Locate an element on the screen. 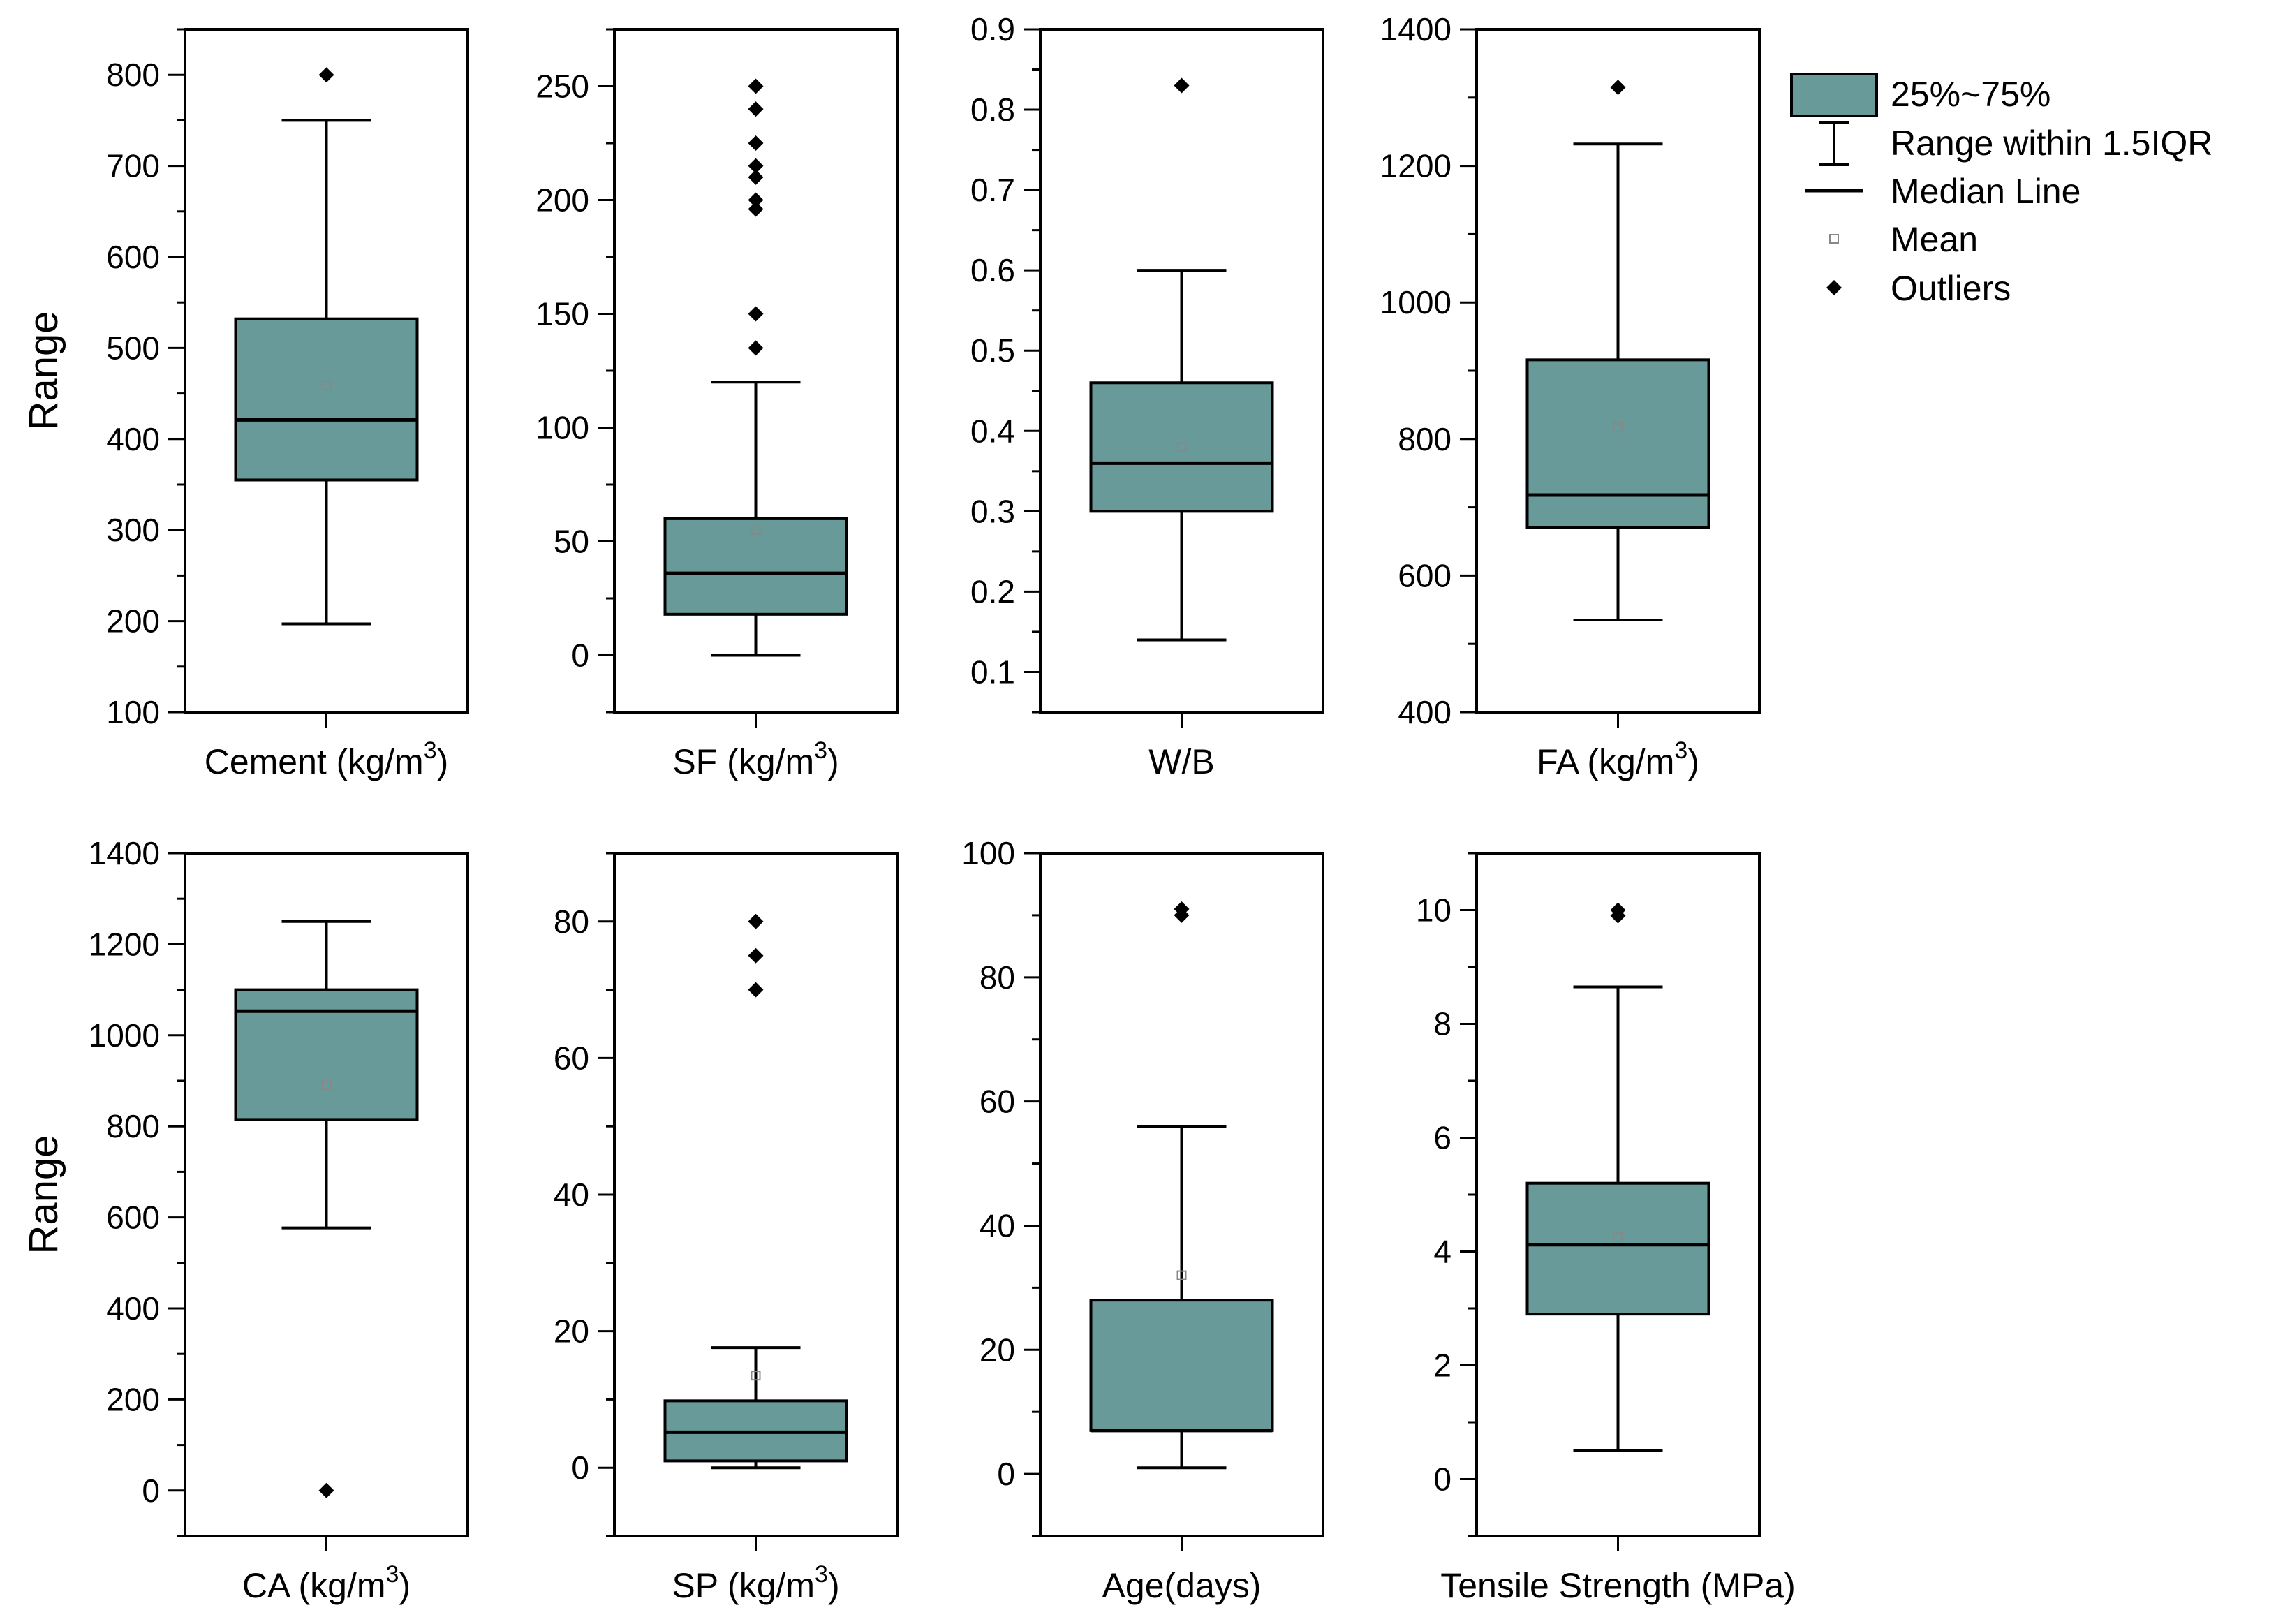  y-tick-label: 250 is located at coordinates (562, 86).